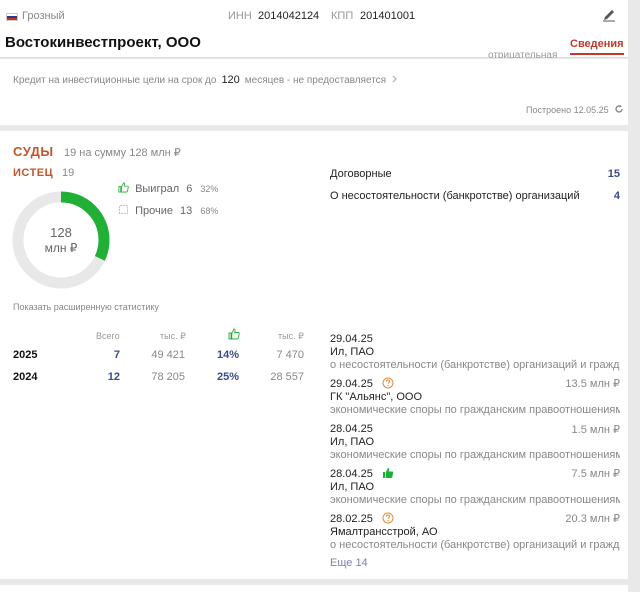  I want to click on stats-won-pct: 14%, so click(227, 355).